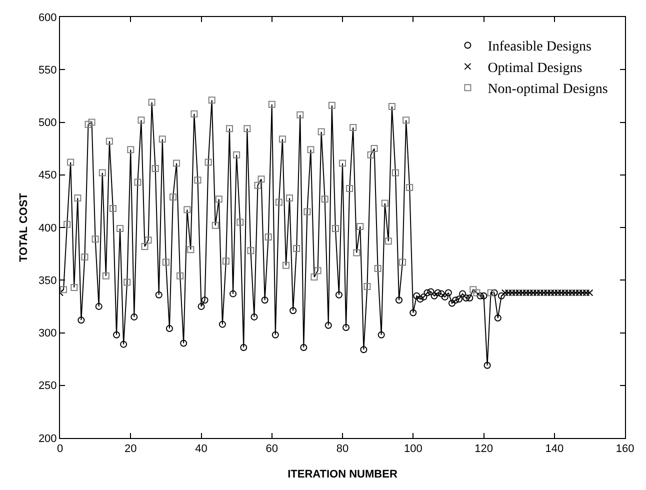  I want to click on legend-label: Non-optimal Designs, so click(548, 90).